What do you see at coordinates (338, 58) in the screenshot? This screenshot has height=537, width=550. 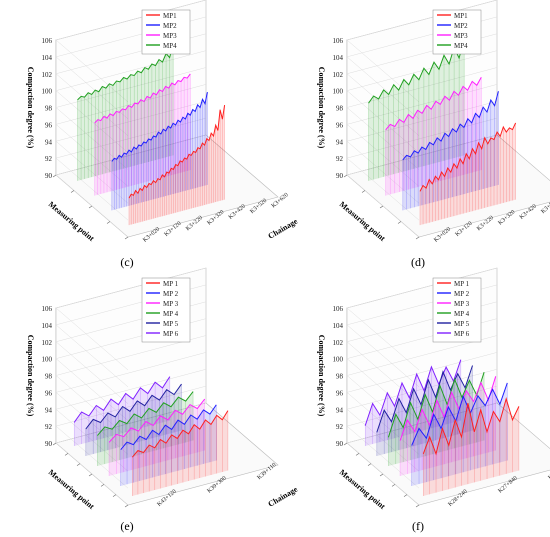 I see `y-tick-label: 104` at bounding box center [338, 58].